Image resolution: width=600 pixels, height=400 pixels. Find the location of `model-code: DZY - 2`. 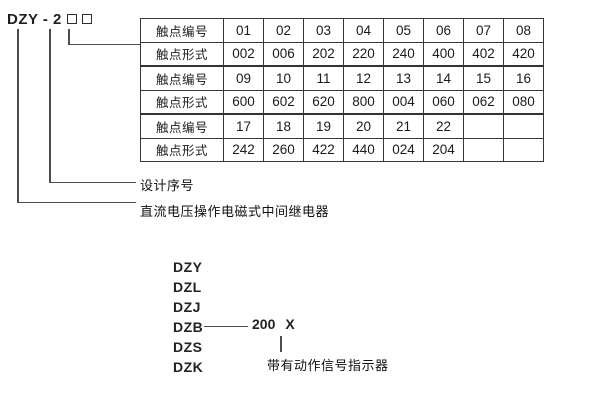

model-code: DZY - 2 is located at coordinates (49, 19).